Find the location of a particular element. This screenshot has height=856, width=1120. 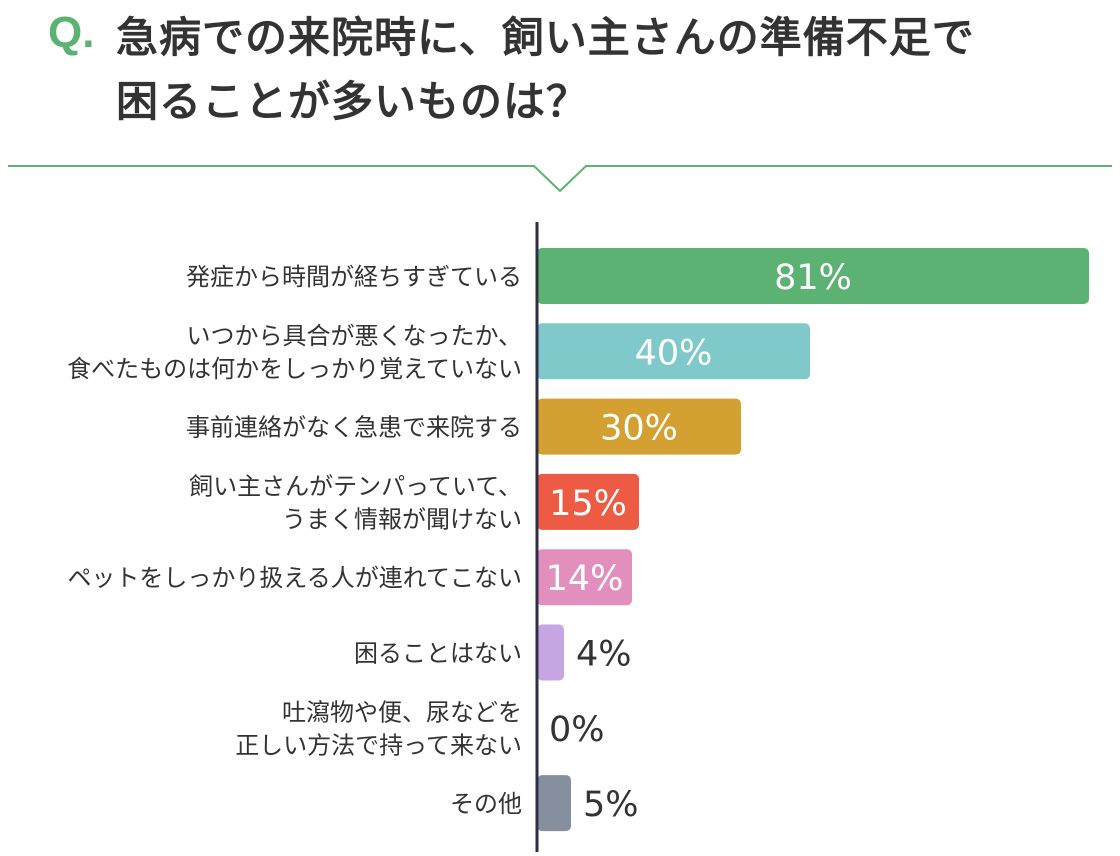

question-line-2: 困ることが多いものは？ is located at coordinates (353, 101).